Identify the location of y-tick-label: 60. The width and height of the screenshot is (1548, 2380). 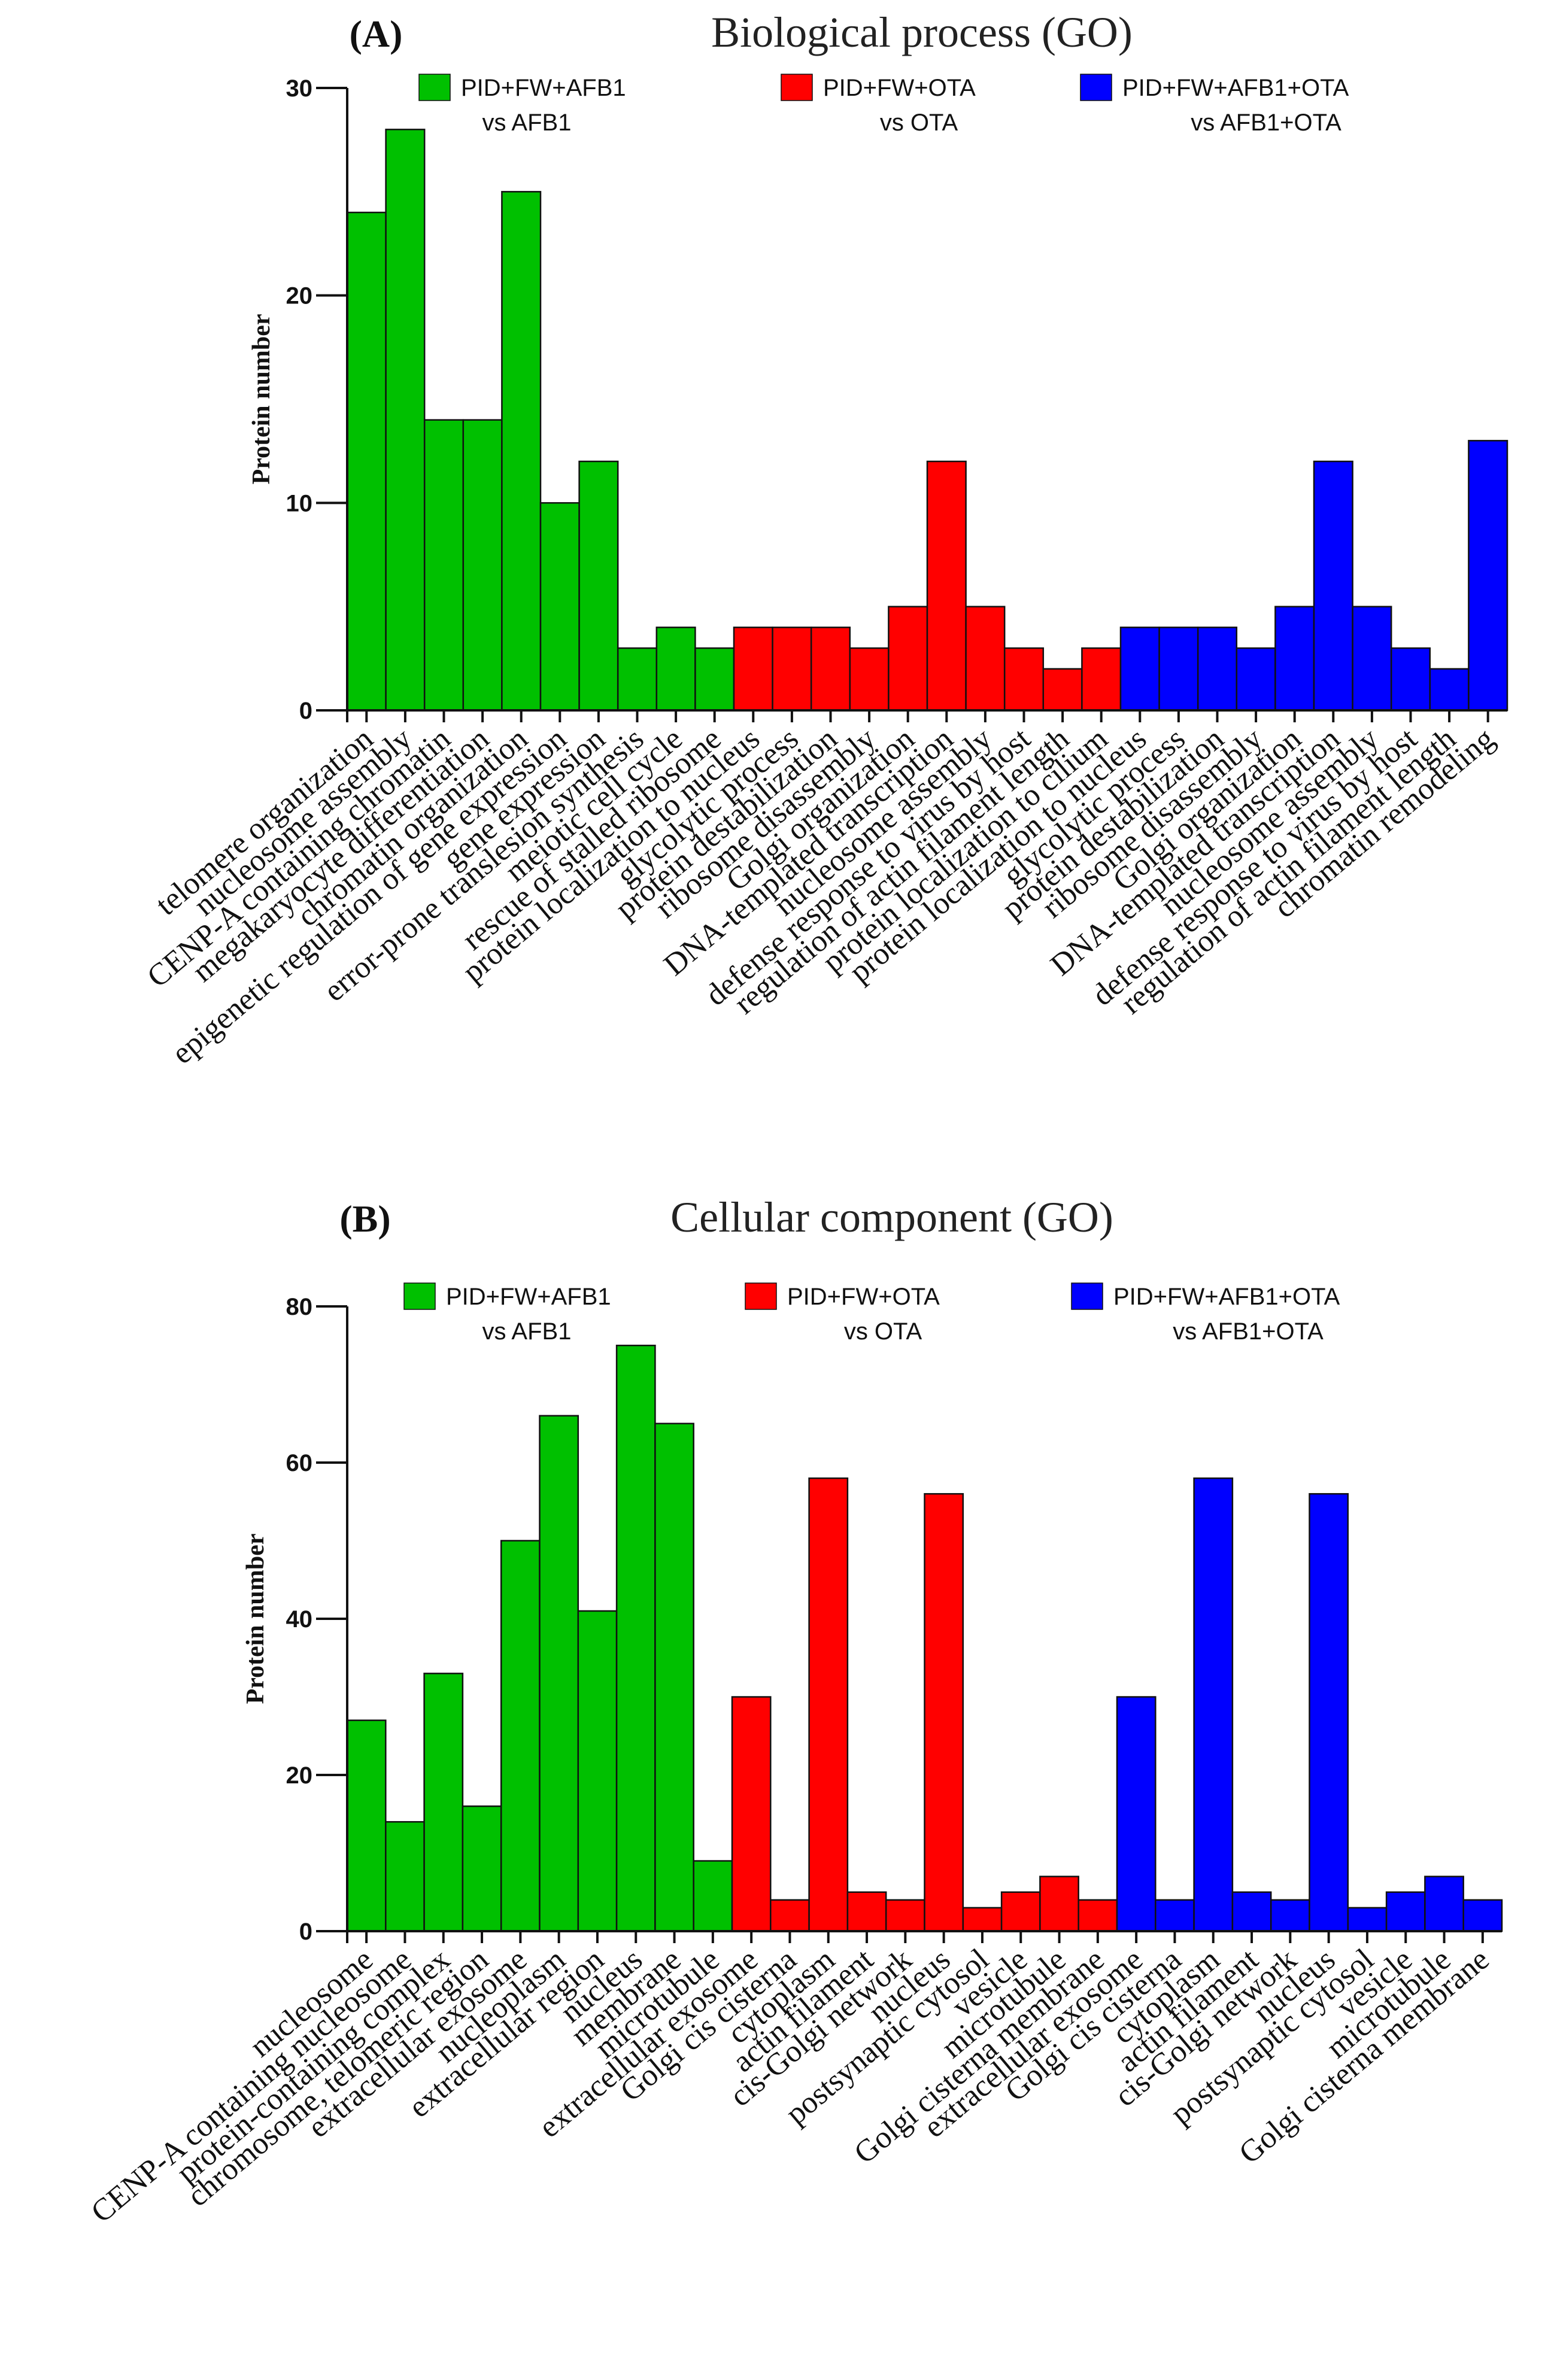
(299, 1463).